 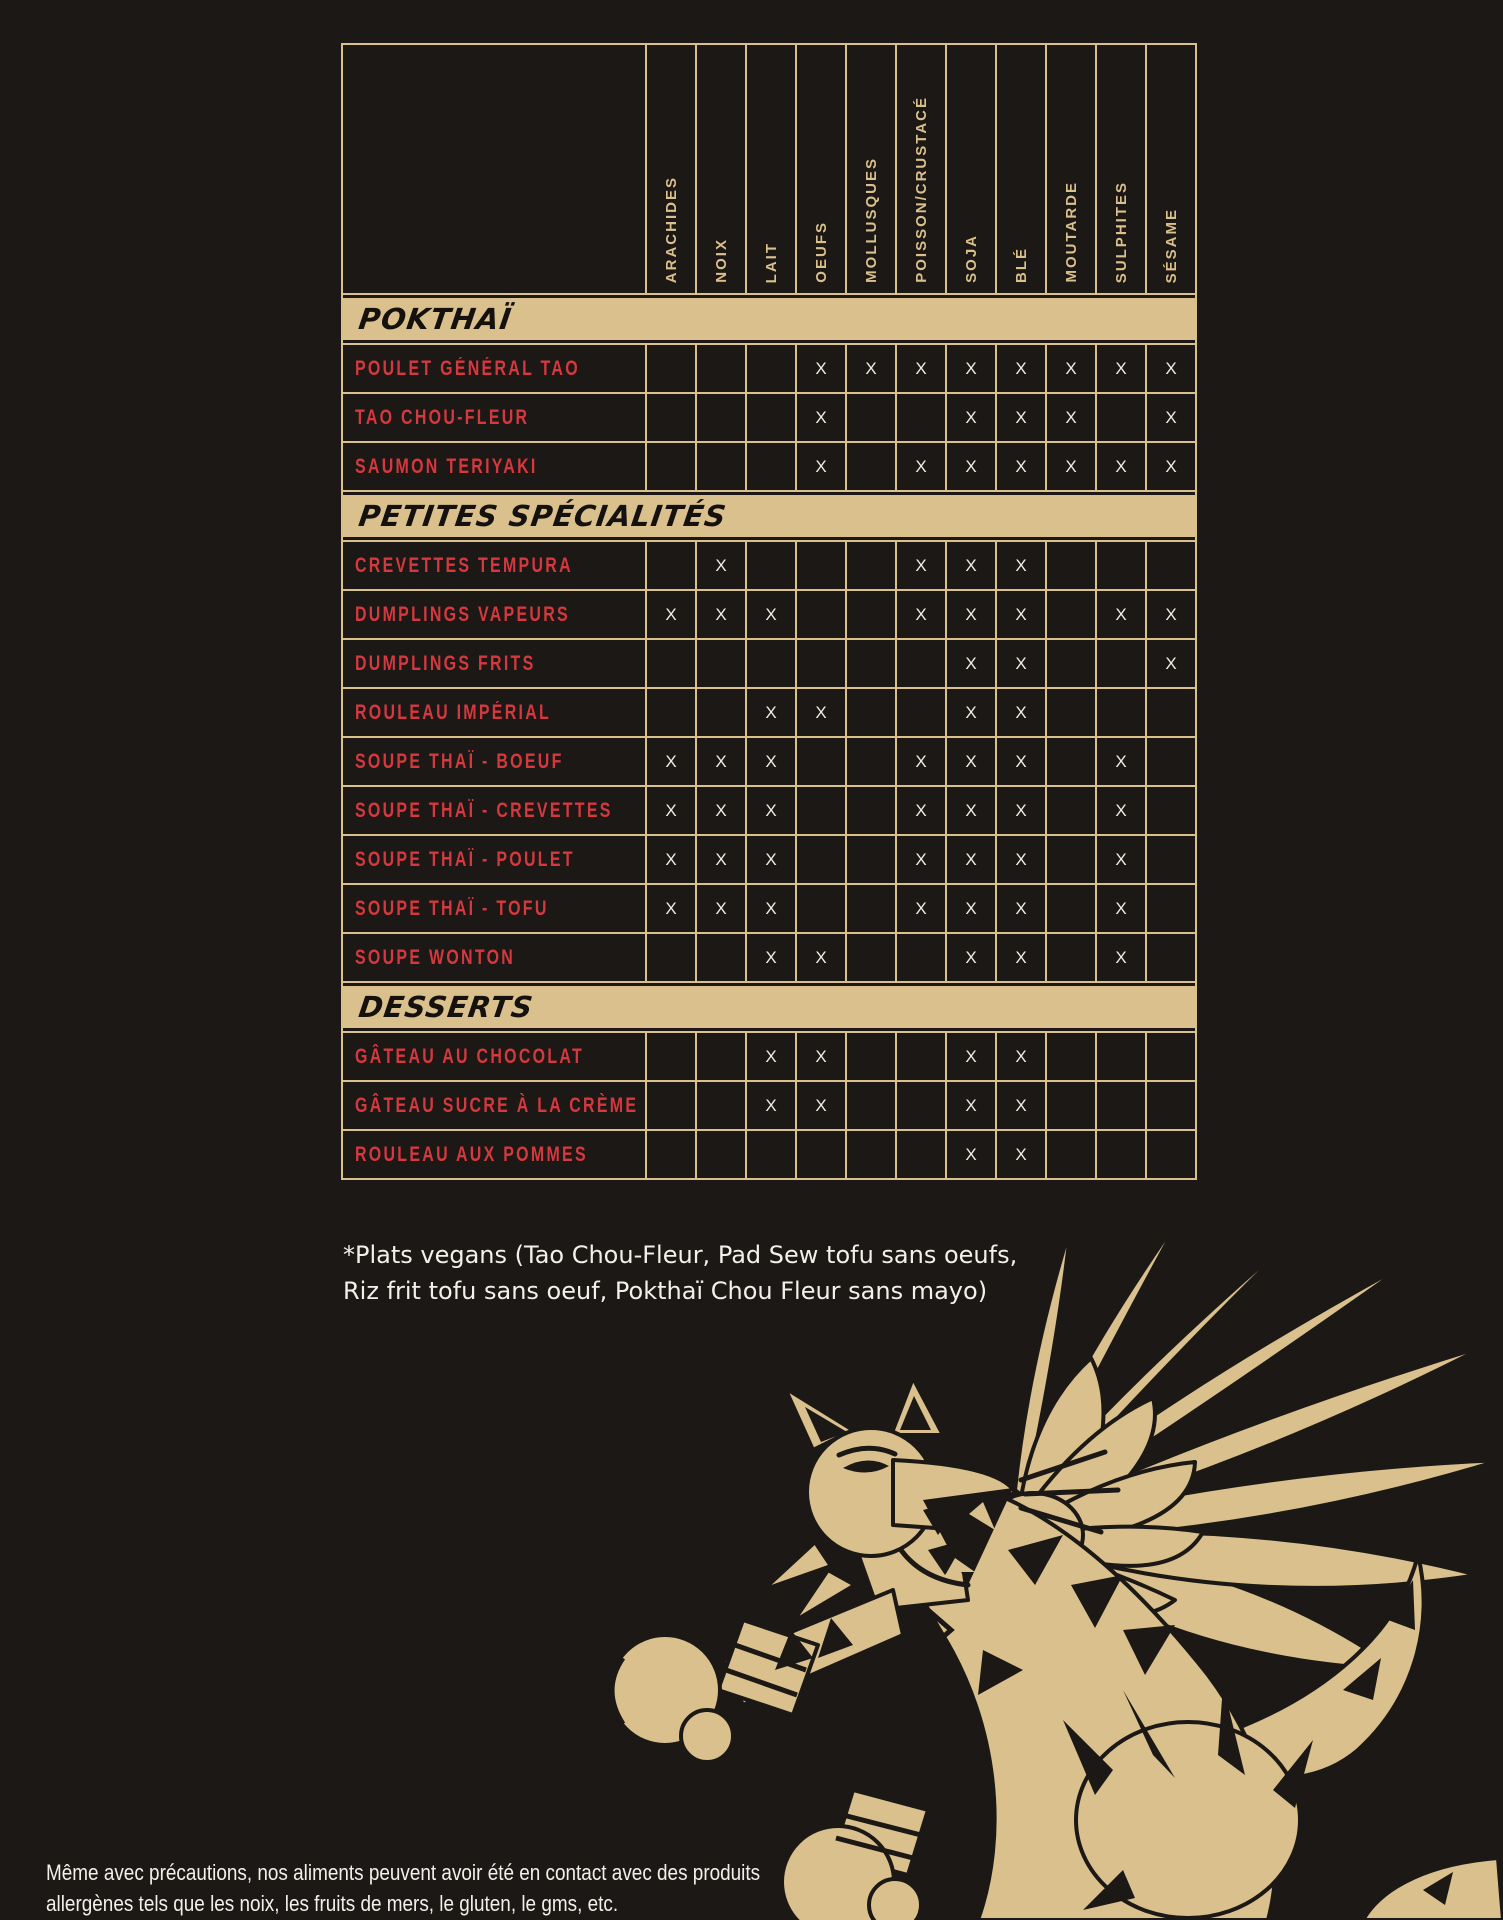 What do you see at coordinates (671, 229) in the screenshot?
I see `column-header-text: ARACHIDES` at bounding box center [671, 229].